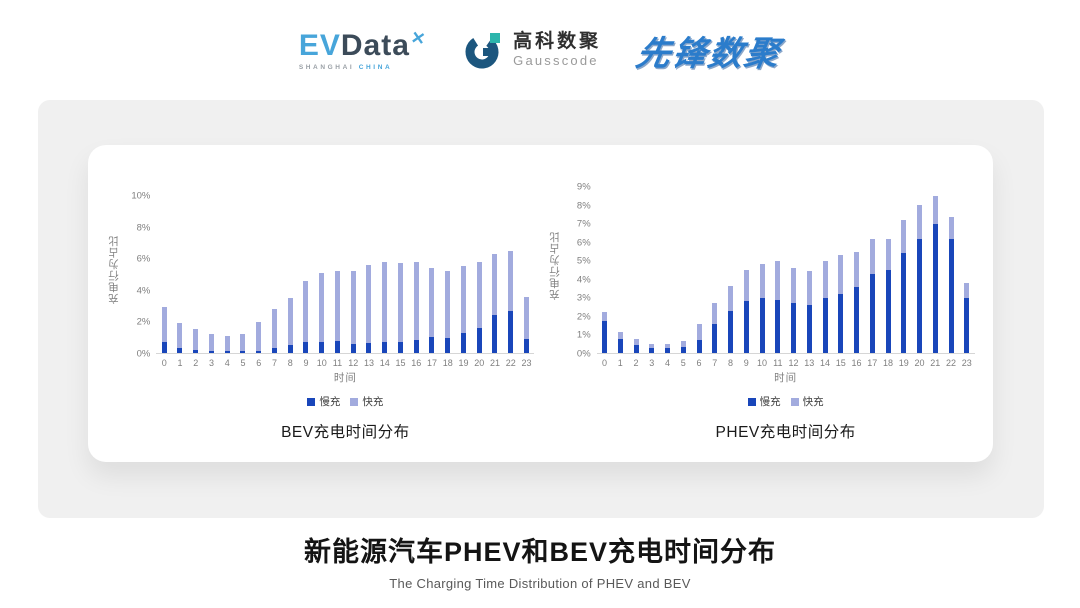  What do you see at coordinates (583, 298) in the screenshot?
I see `y-tick-3: 3%` at bounding box center [583, 298].